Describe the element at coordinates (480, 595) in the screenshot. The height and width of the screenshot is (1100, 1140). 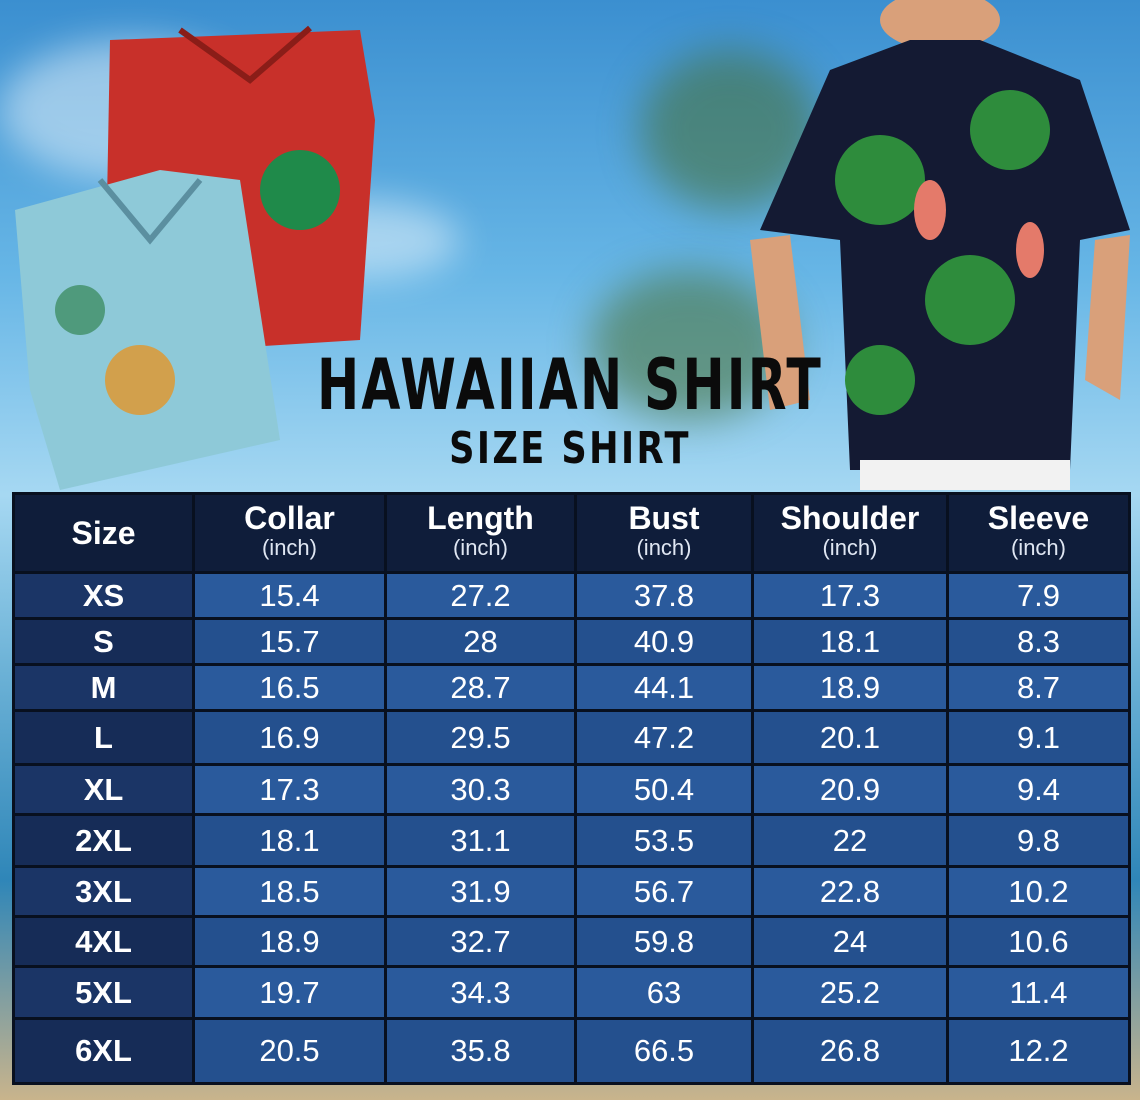
I see `cell-length: 27.2` at that location.